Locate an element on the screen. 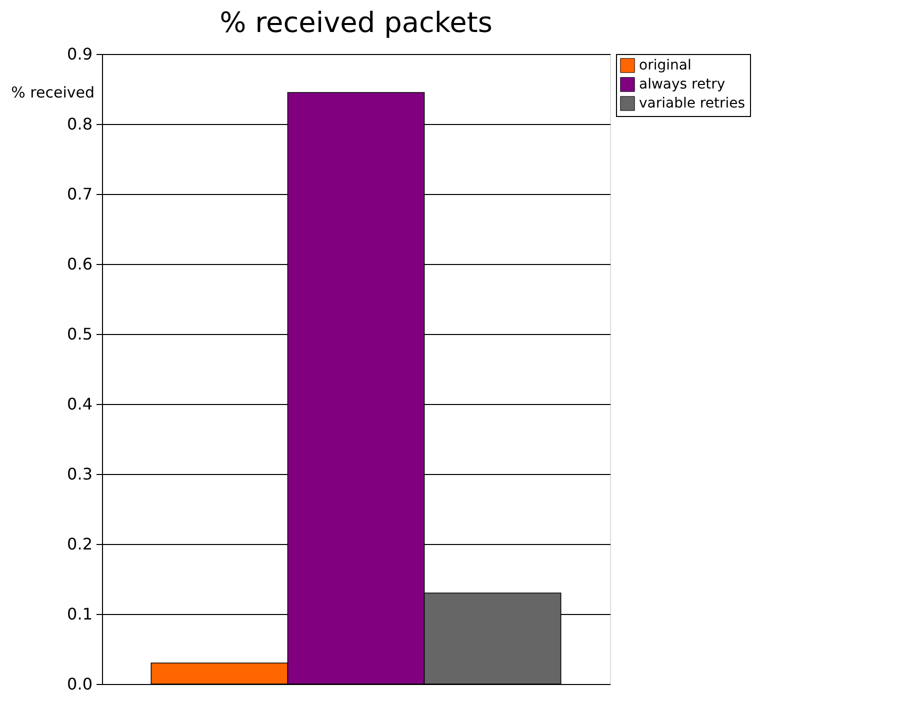 The image size is (905, 722). y-tick-label: 0.1 is located at coordinates (79, 614).